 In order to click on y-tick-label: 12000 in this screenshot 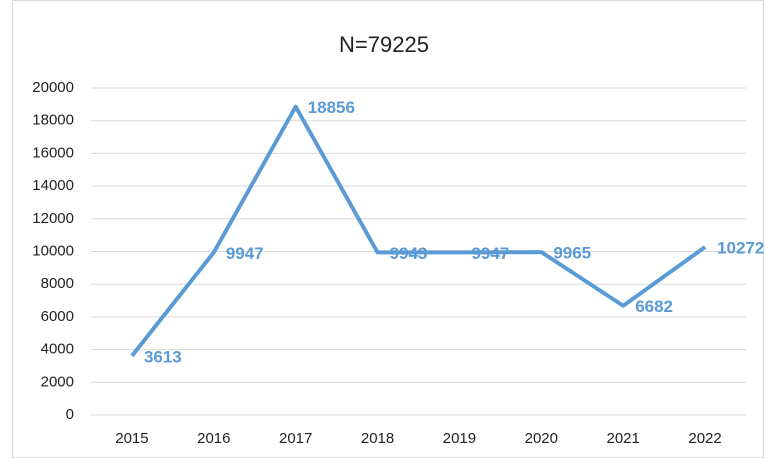, I will do `click(53, 218)`.